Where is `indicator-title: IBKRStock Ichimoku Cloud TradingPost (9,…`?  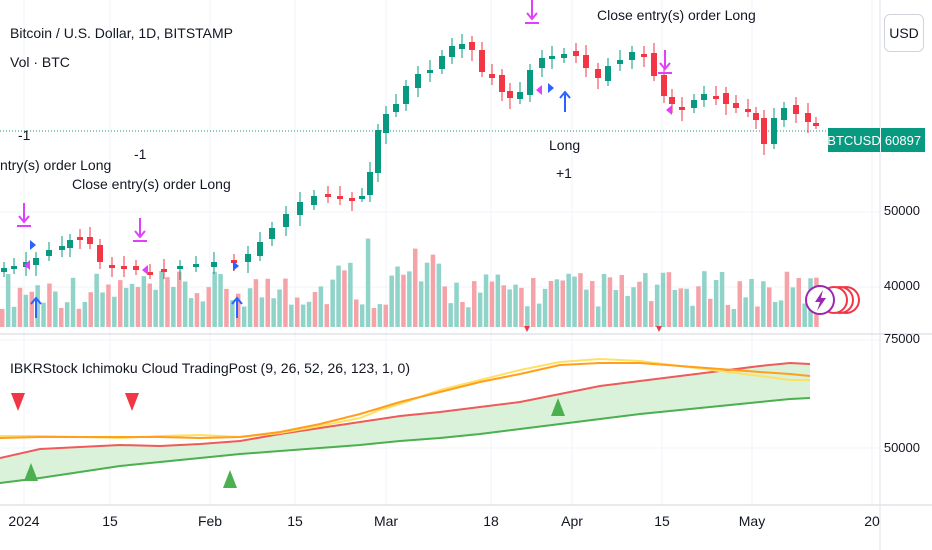 indicator-title: IBKRStock Ichimoku Cloud TradingPost (9,… is located at coordinates (210, 368).